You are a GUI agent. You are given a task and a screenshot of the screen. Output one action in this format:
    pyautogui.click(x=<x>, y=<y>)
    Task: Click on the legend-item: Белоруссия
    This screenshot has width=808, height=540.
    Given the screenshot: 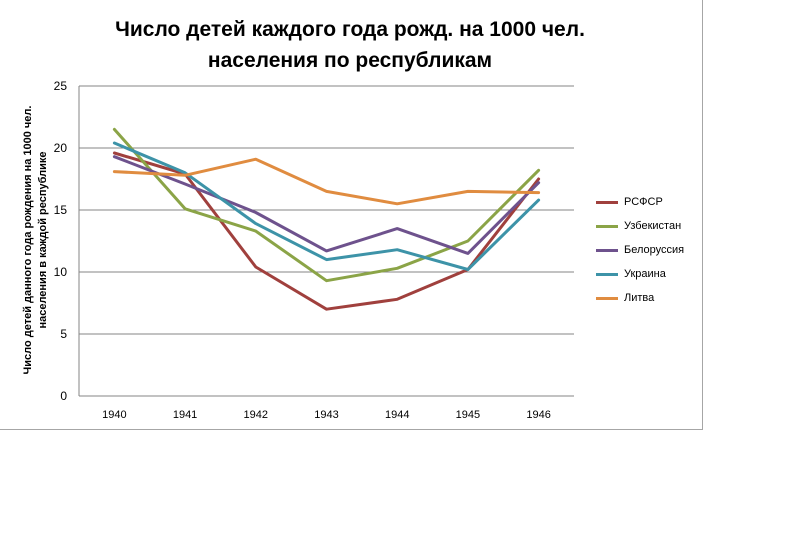 What is the action you would take?
    pyautogui.click(x=640, y=250)
    